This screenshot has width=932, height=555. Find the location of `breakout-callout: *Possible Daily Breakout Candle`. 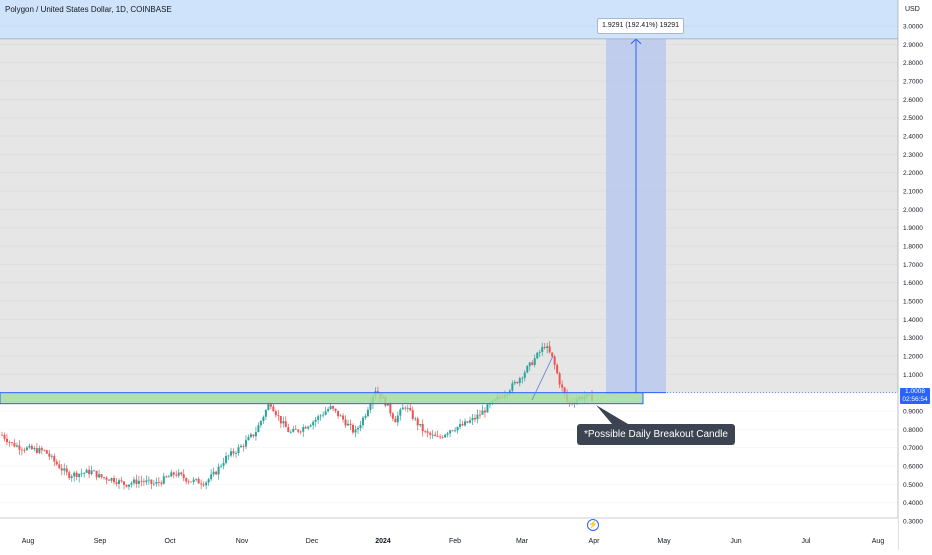

breakout-callout: *Possible Daily Breakout Candle is located at coordinates (656, 434).